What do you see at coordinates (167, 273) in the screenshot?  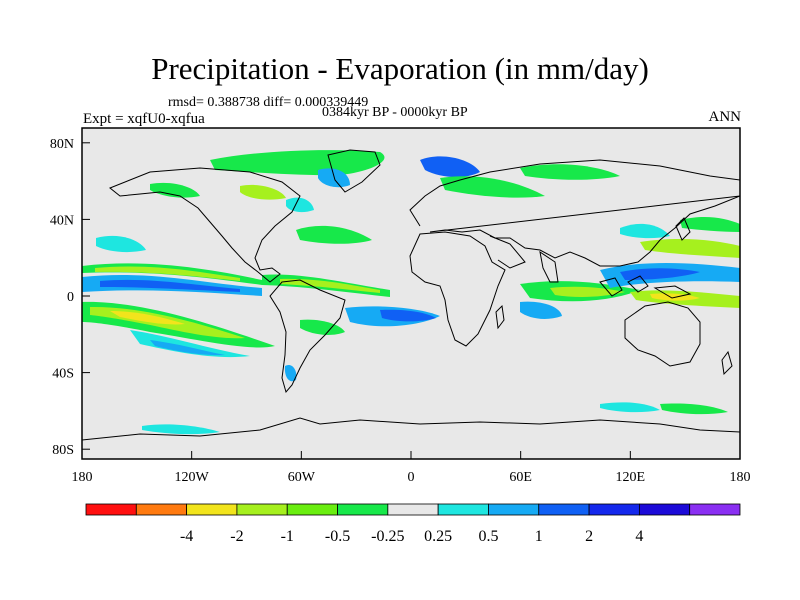 I see `east-pacific-dry-core` at bounding box center [167, 273].